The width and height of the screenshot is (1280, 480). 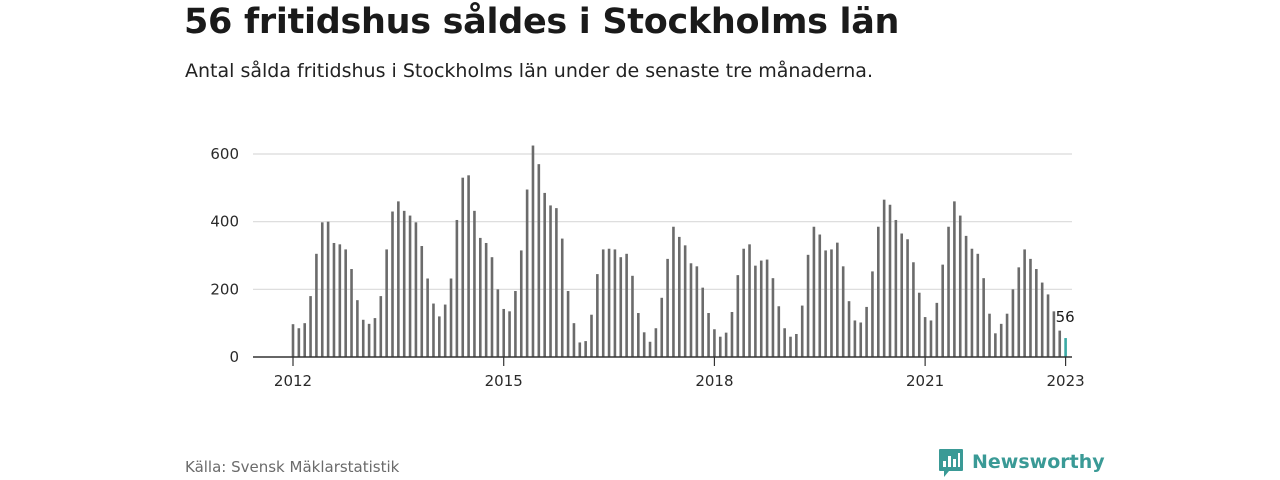 I want to click on chart-title: 56 fritidshus såldes i Stockholms län, so click(x=542, y=22).